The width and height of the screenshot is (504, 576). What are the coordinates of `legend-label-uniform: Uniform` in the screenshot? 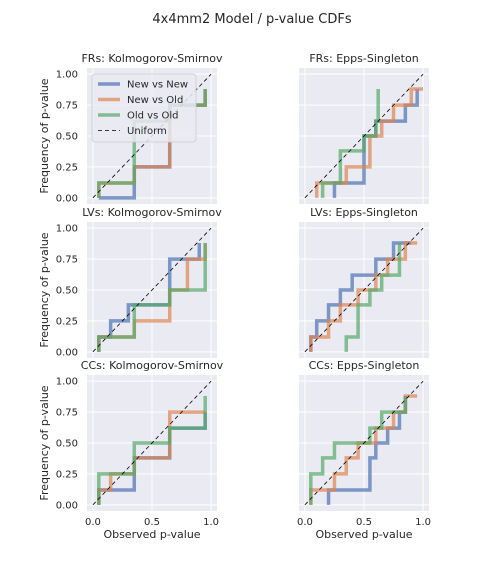 It's located at (147, 131).